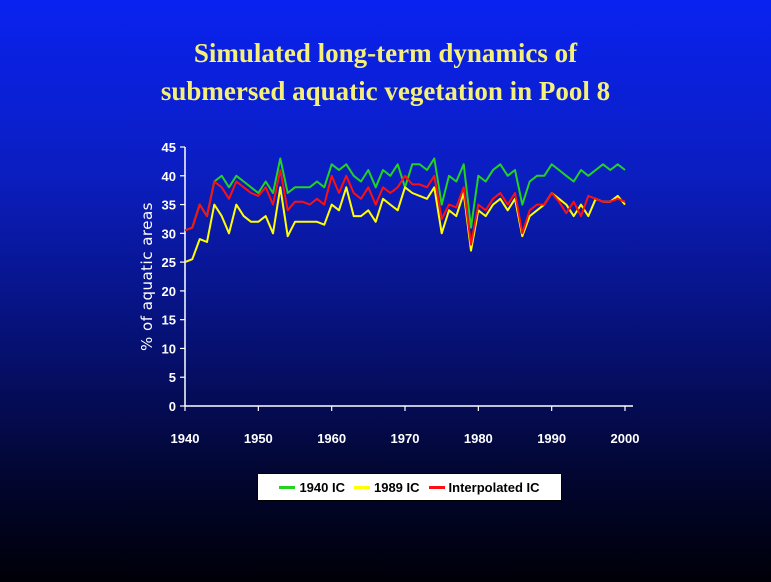 The image size is (771, 582). I want to click on y-tick-label: 0, so click(172, 406).